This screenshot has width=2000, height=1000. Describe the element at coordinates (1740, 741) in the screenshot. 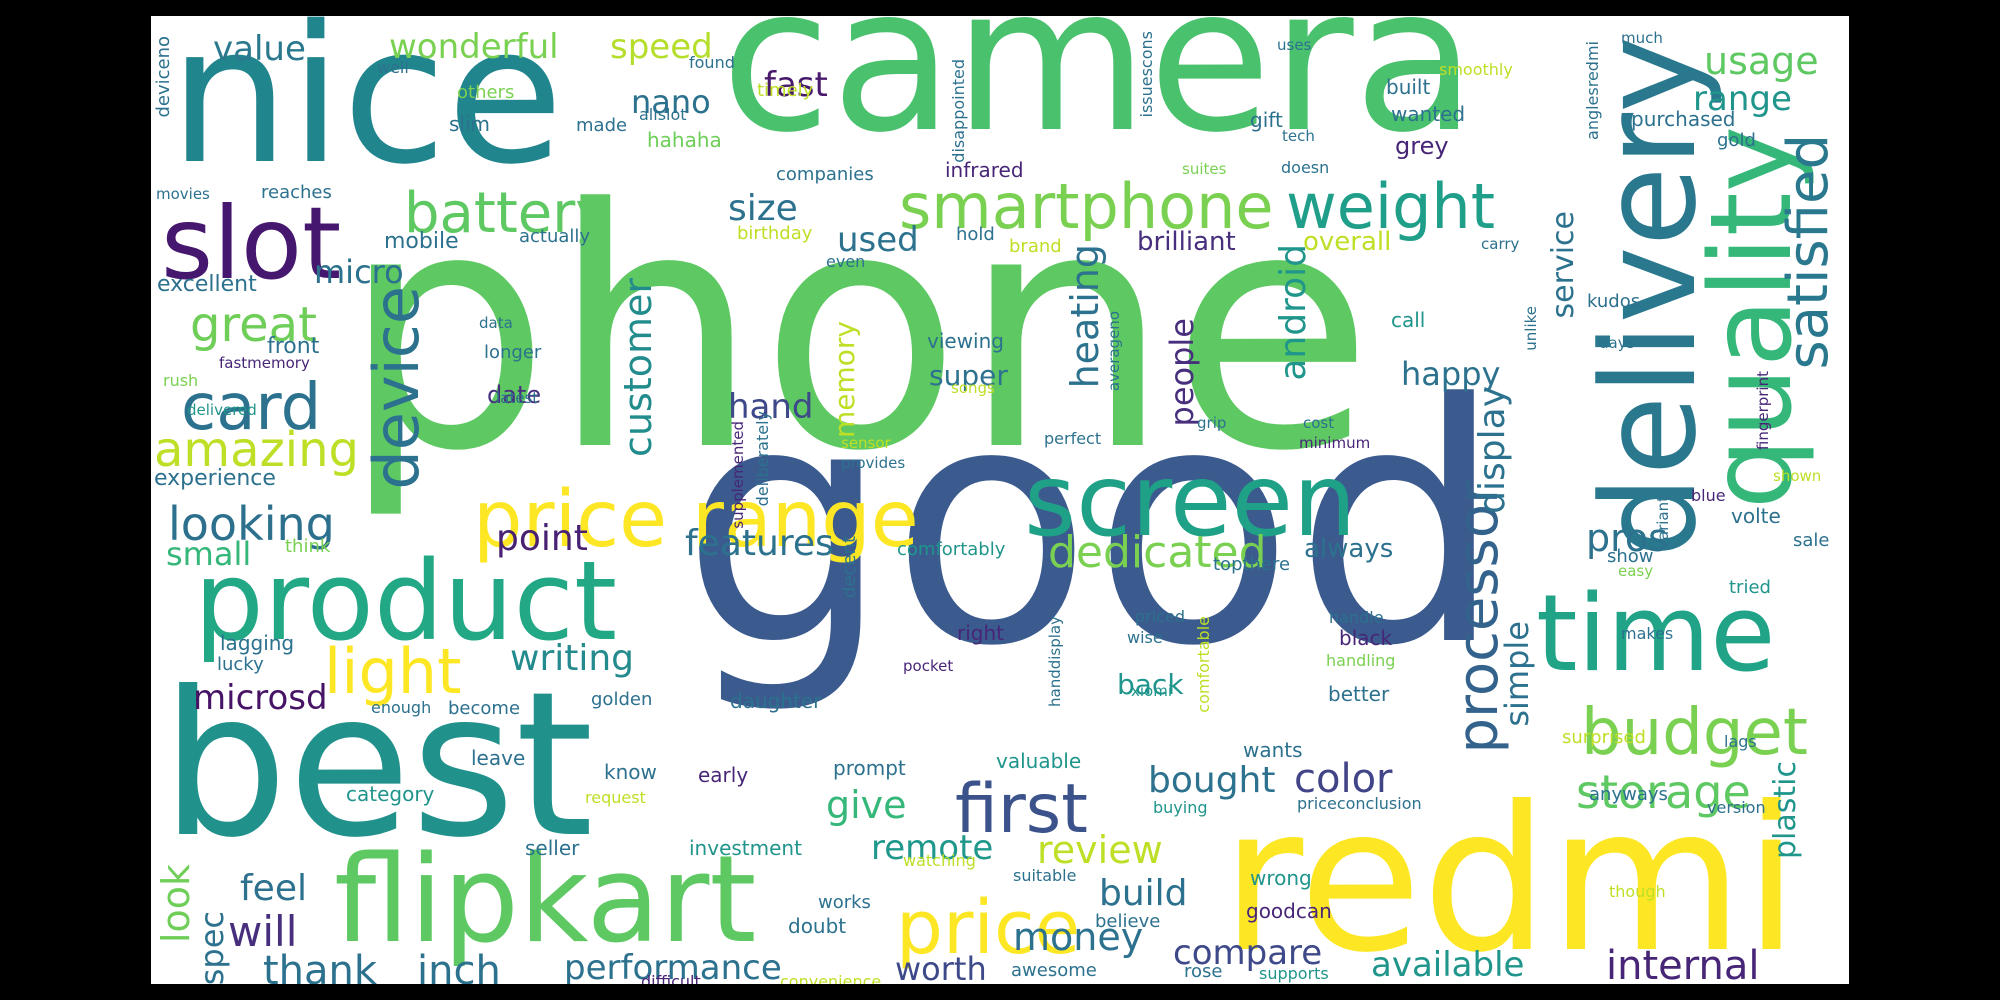

I see `word-lags: lags` at that location.